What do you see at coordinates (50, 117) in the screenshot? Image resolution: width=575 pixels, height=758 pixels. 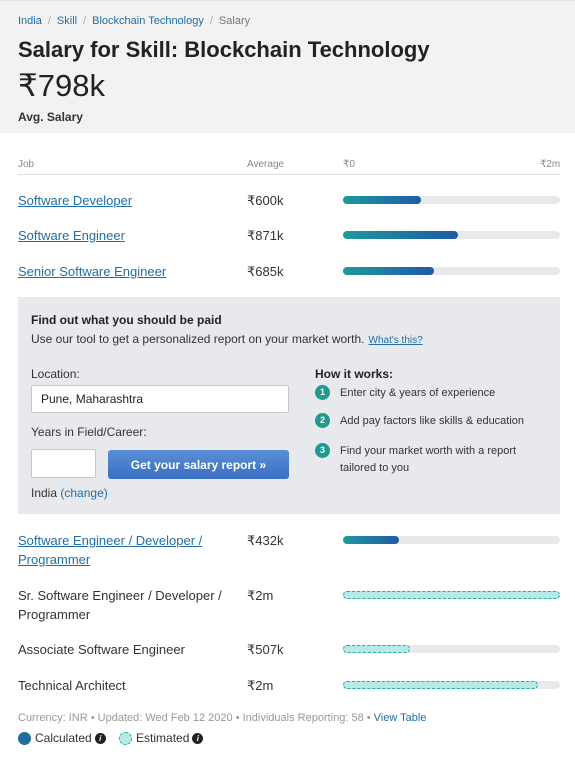 I see `average-salary-label: Avg. Salary` at bounding box center [50, 117].